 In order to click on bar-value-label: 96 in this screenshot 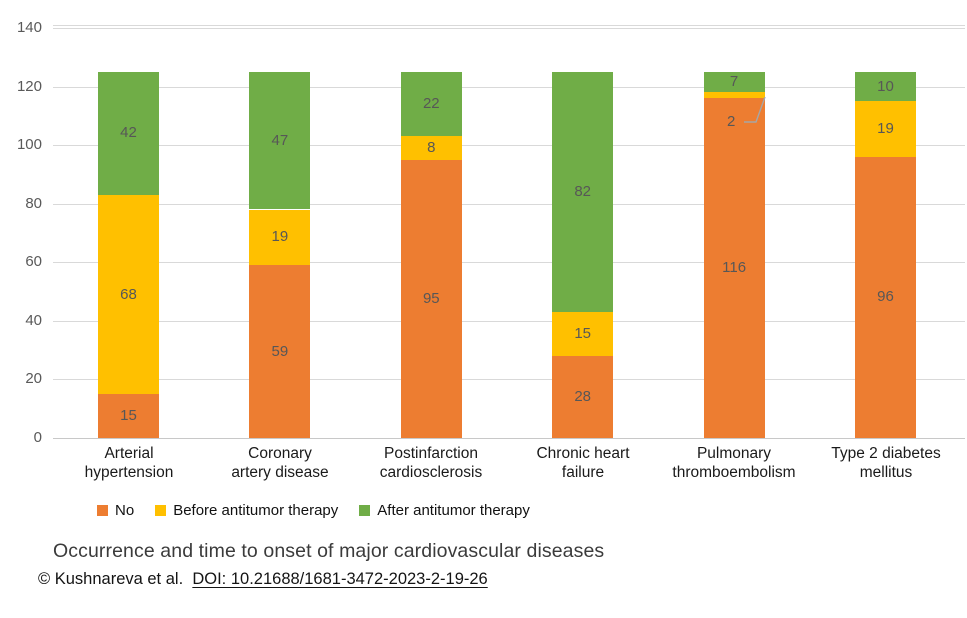, I will do `click(885, 296)`.